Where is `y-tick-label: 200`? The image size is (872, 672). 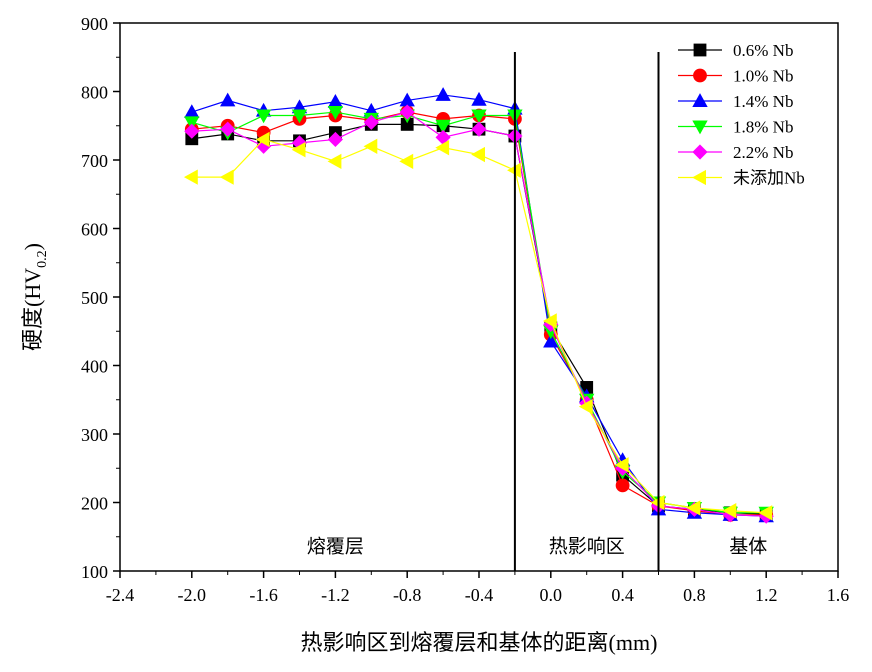
y-tick-label: 200 is located at coordinates (94, 504).